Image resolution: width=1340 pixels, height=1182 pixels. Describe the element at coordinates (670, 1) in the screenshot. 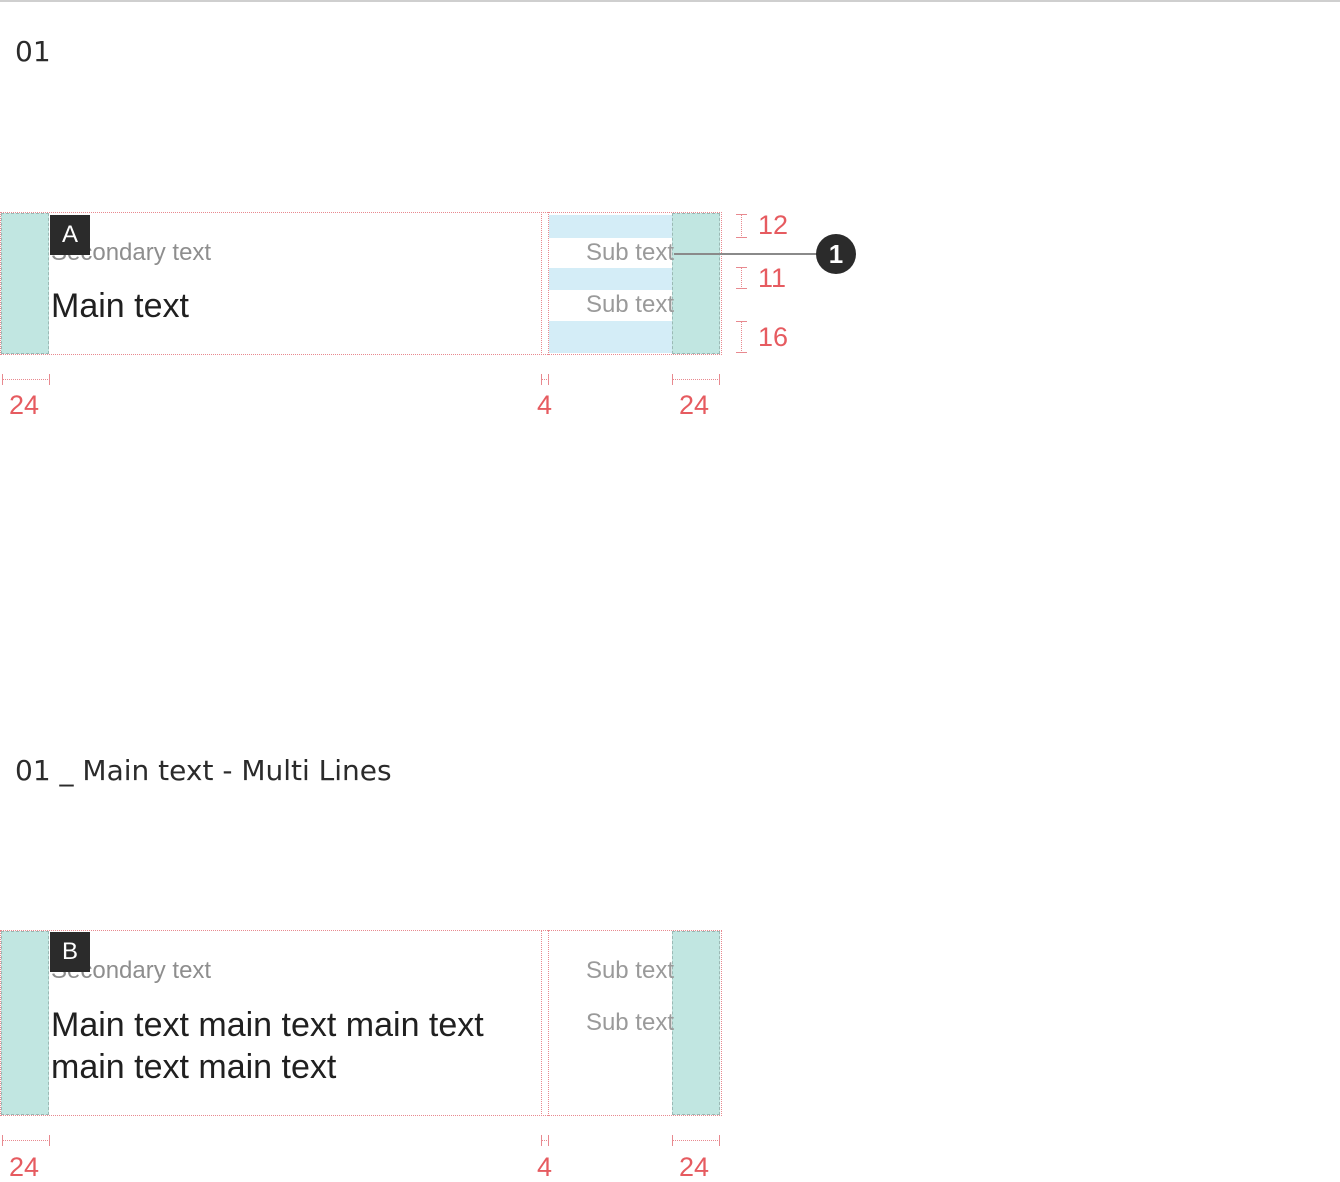

I see `top-divider` at that location.